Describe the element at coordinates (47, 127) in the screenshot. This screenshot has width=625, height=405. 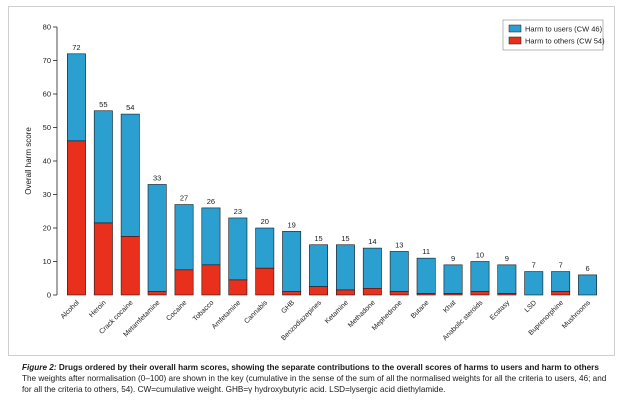
I see `y-tick-label: 50` at that location.